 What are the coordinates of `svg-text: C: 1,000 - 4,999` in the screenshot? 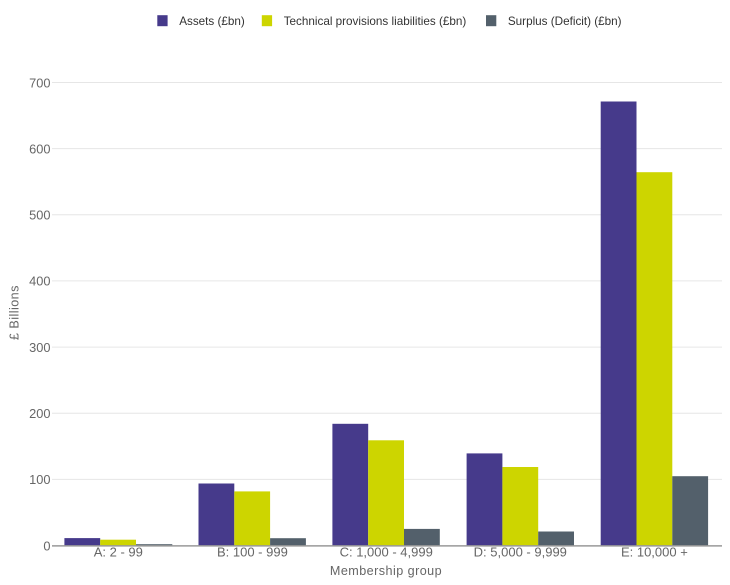 It's located at (386, 552).